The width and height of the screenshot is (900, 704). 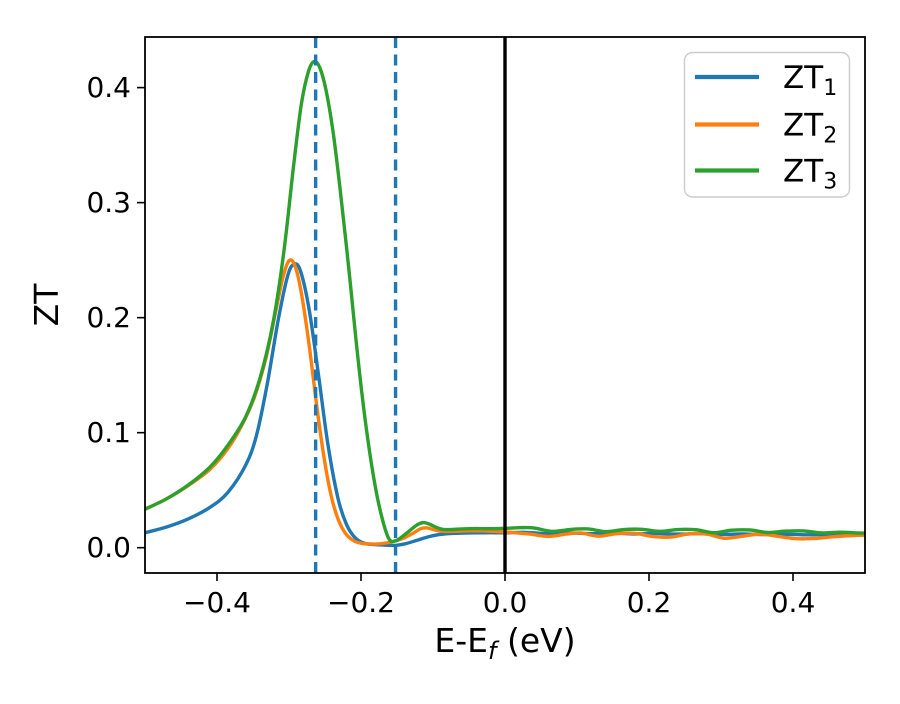 I want to click on x-axis-title-main: E-E, so click(x=461, y=640).